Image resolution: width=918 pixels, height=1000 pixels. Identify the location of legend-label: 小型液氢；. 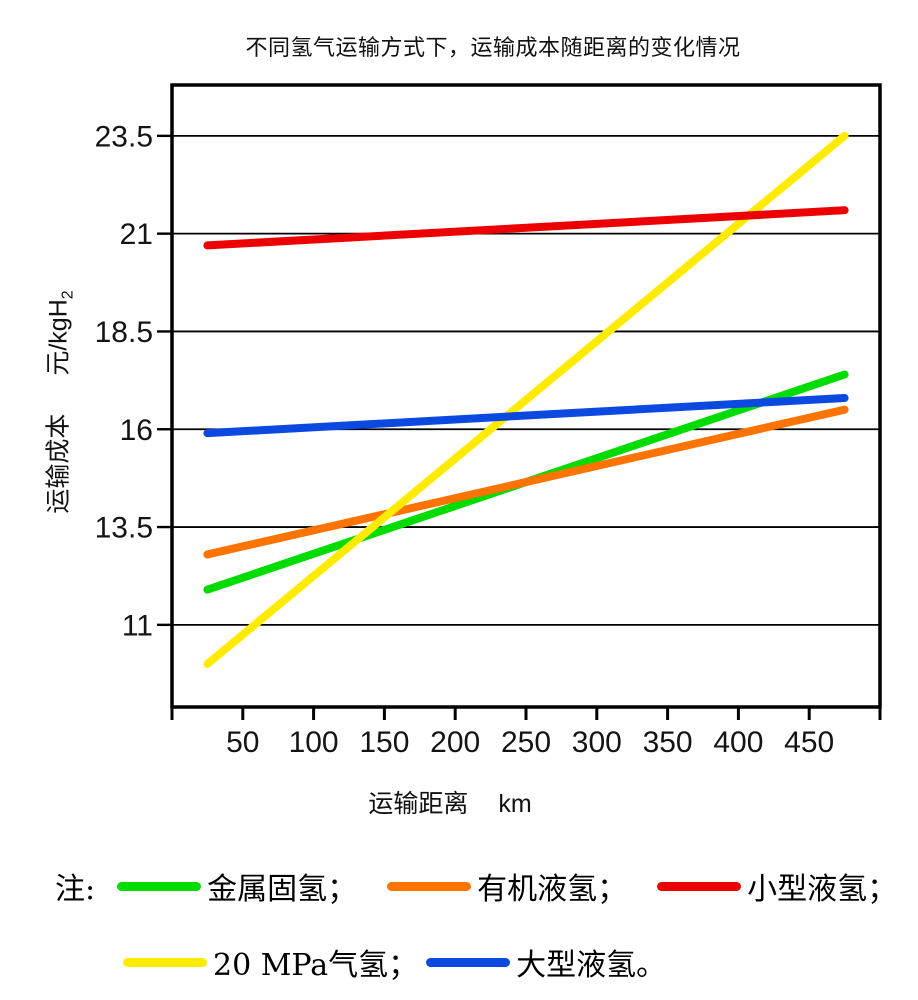
(822, 889).